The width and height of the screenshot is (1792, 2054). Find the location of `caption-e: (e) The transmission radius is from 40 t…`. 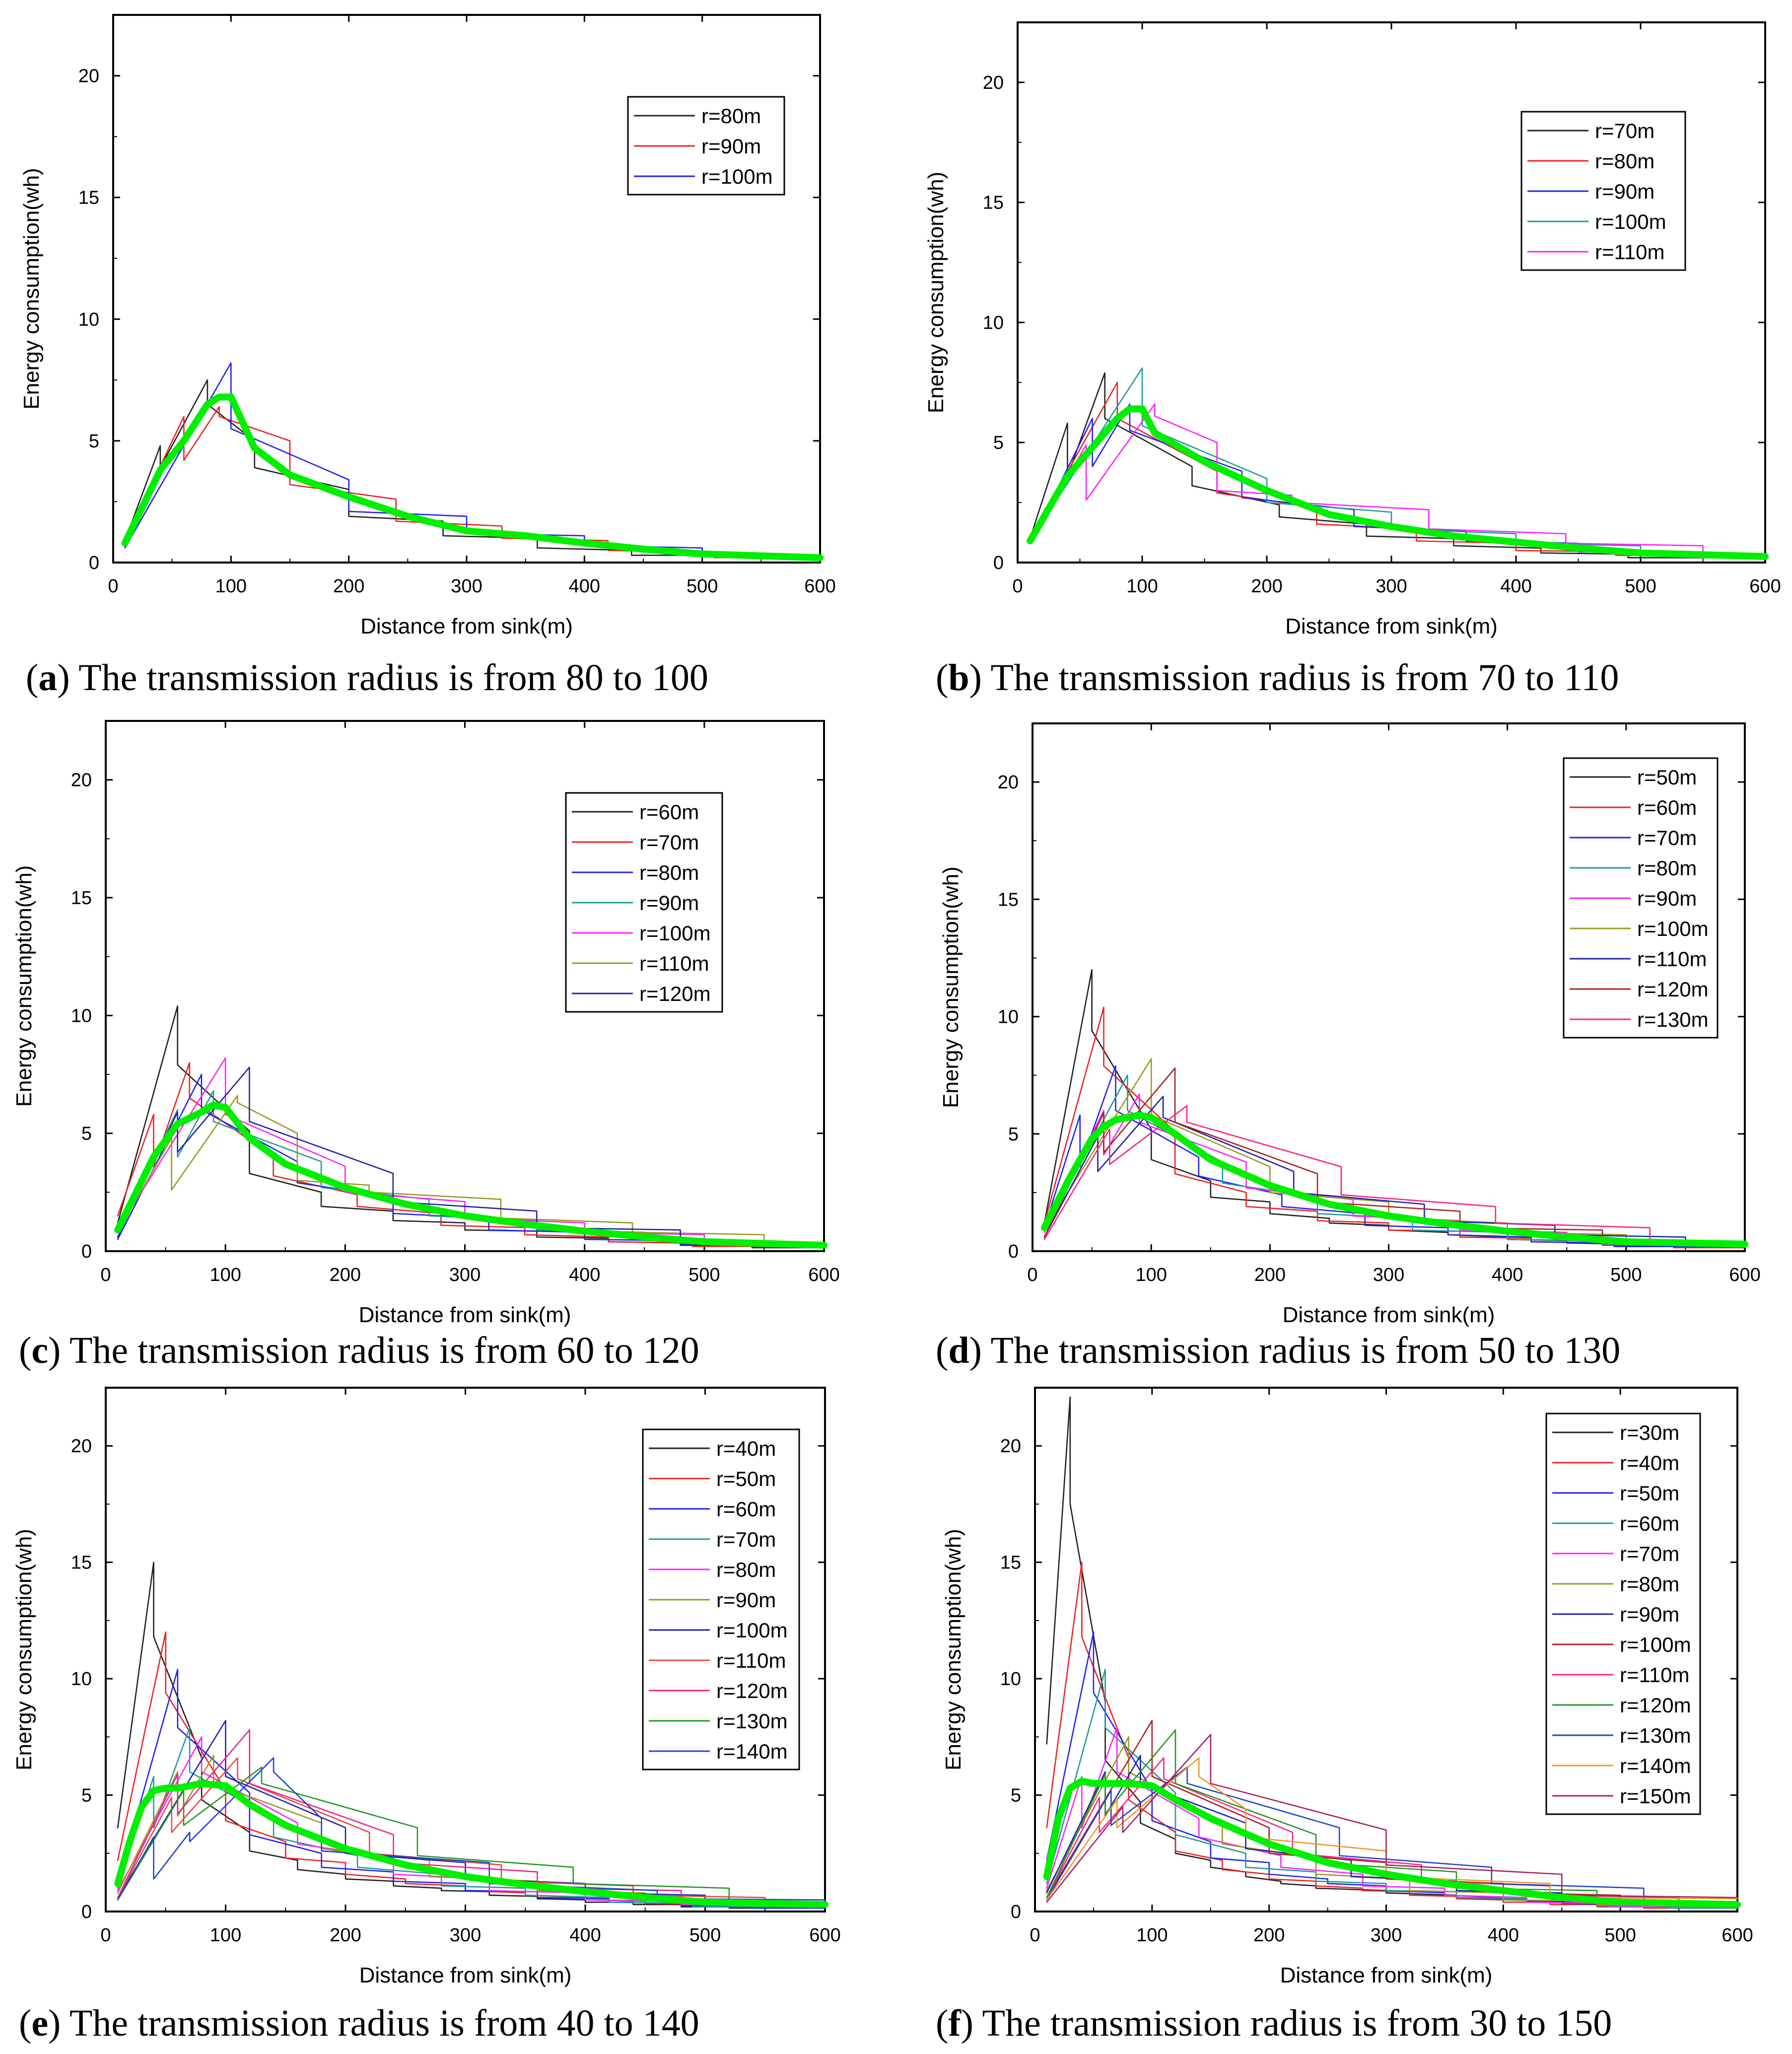

caption-e: (e) The transmission radius is from 40 t… is located at coordinates (359, 2023).